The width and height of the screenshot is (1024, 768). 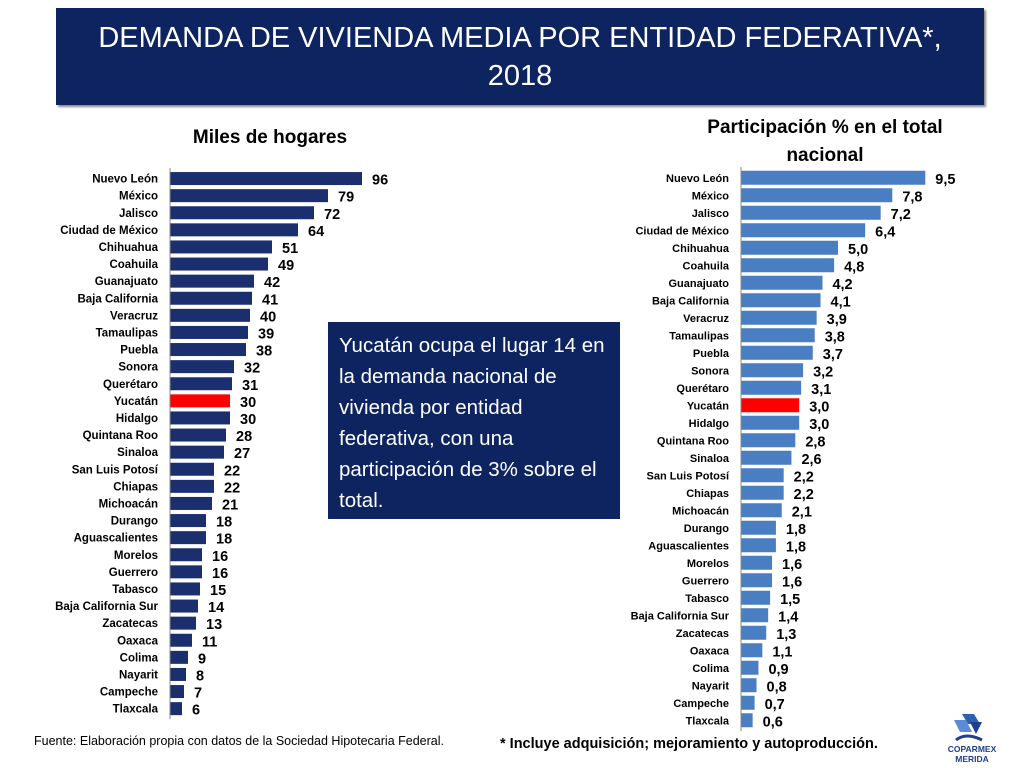 What do you see at coordinates (106, 607) in the screenshot?
I see `left-category-label: Baja California Sur` at bounding box center [106, 607].